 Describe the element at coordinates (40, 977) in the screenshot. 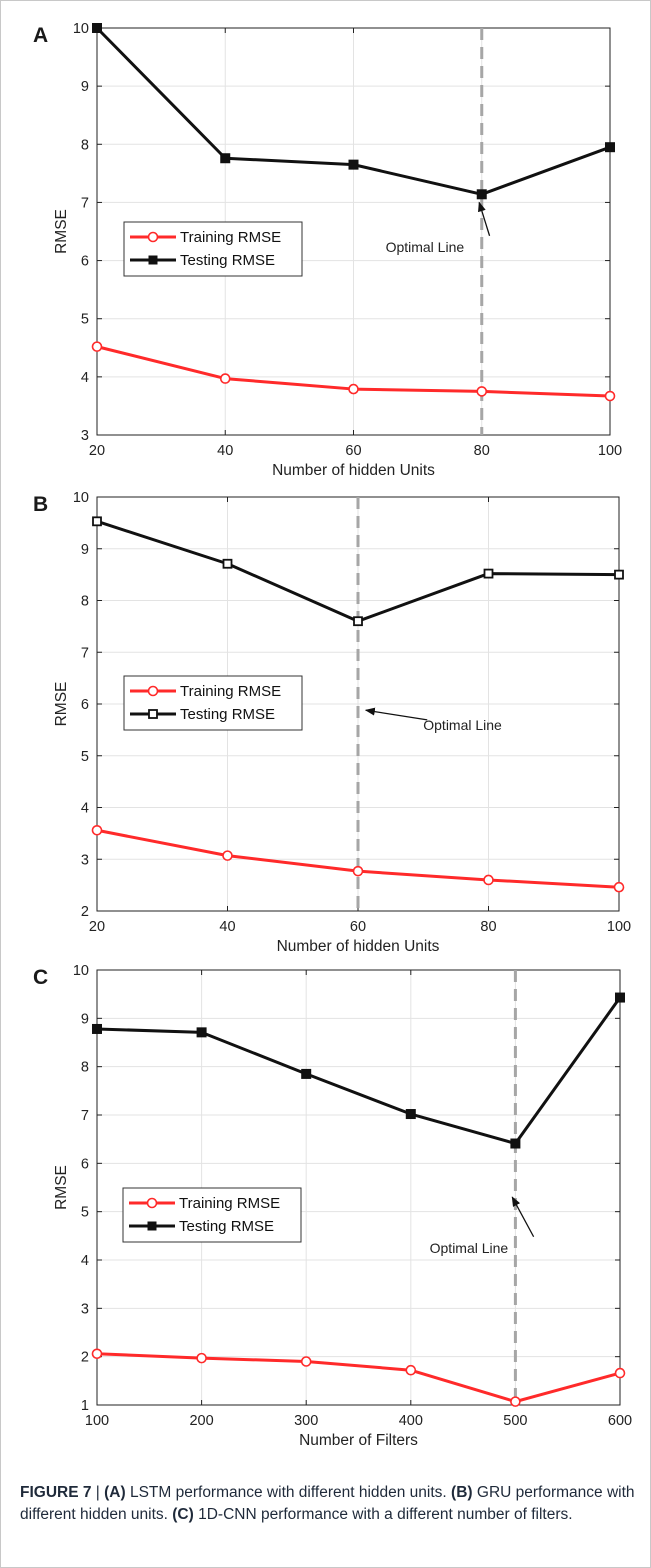

I see `panel-label: C` at that location.